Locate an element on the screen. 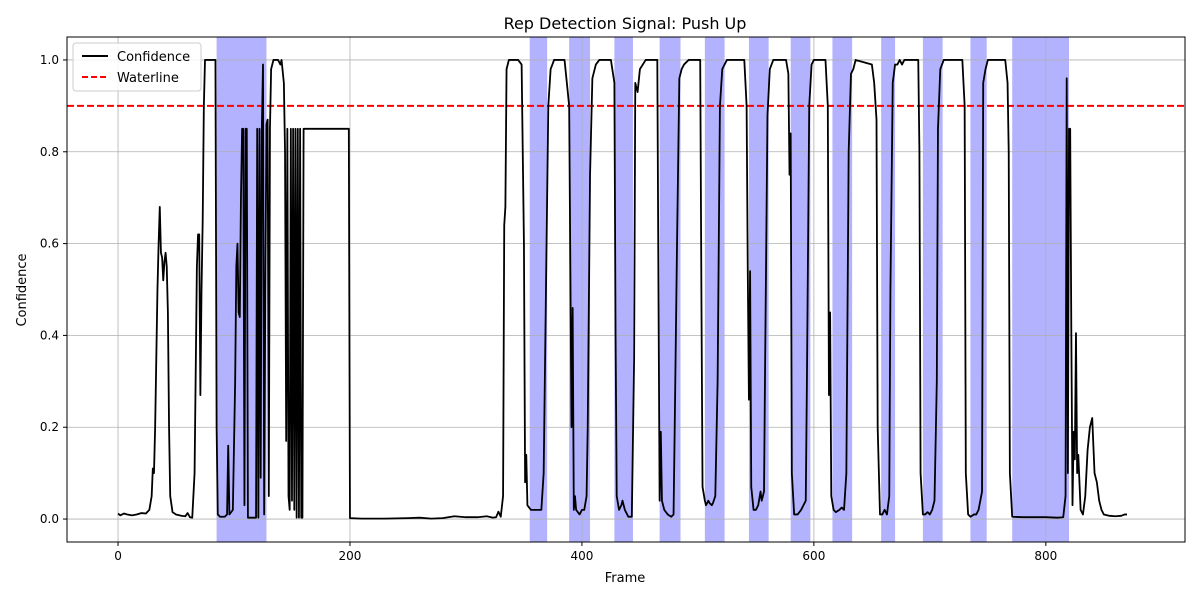 The image size is (1200, 600). x-axis: 0 200 400 600 800 is located at coordinates (585, 552).